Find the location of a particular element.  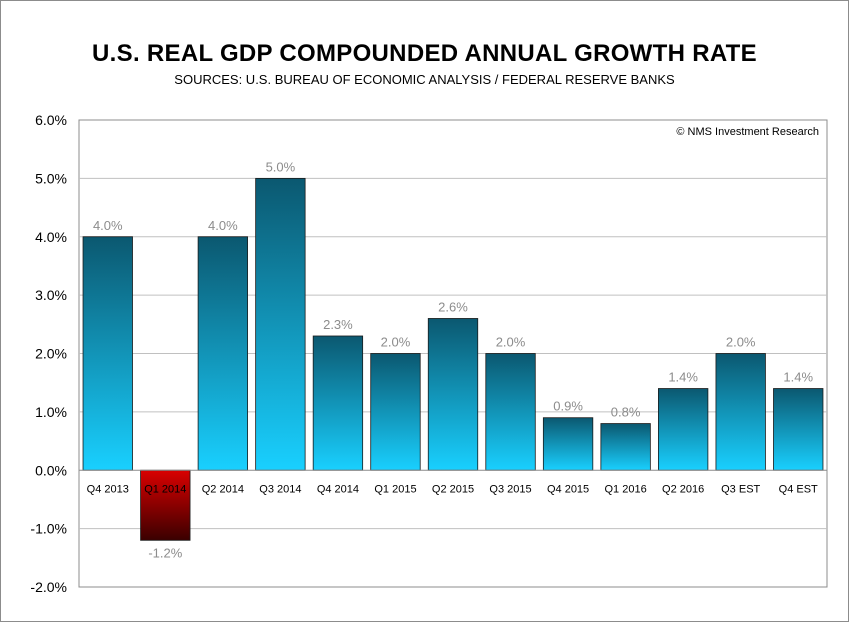

y-tick-label: 0.0% is located at coordinates (51, 470).